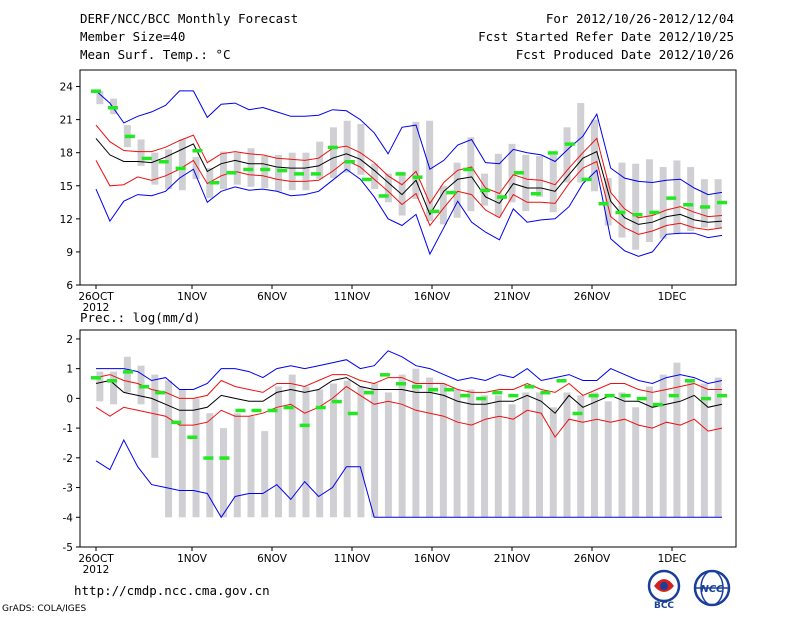 The width and height of the screenshot is (800, 618). I want to click on forecast-produced-date: Fcst Produced Date 2012/10/26, so click(624, 54).